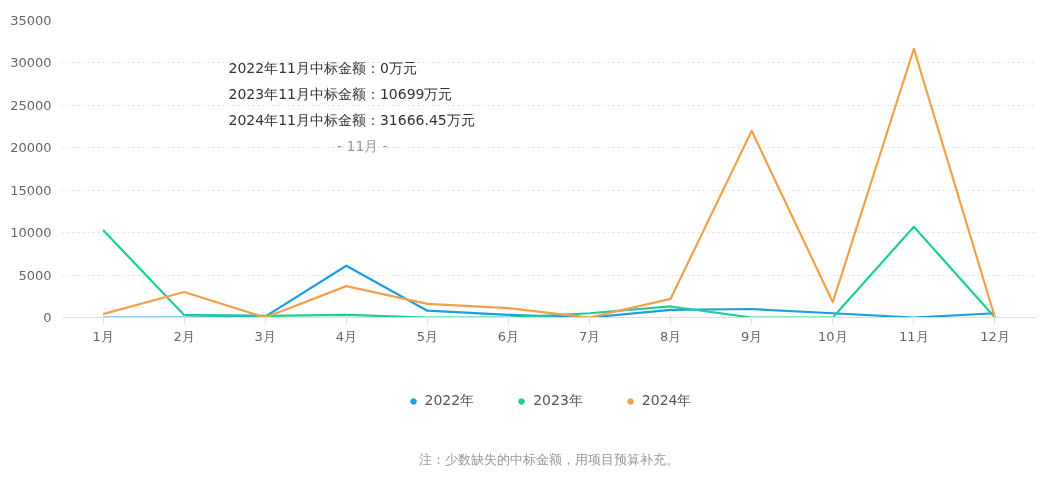 The width and height of the screenshot is (1049, 479). Describe the element at coordinates (184, 336) in the screenshot. I see `x-tick-label: 2月` at that location.